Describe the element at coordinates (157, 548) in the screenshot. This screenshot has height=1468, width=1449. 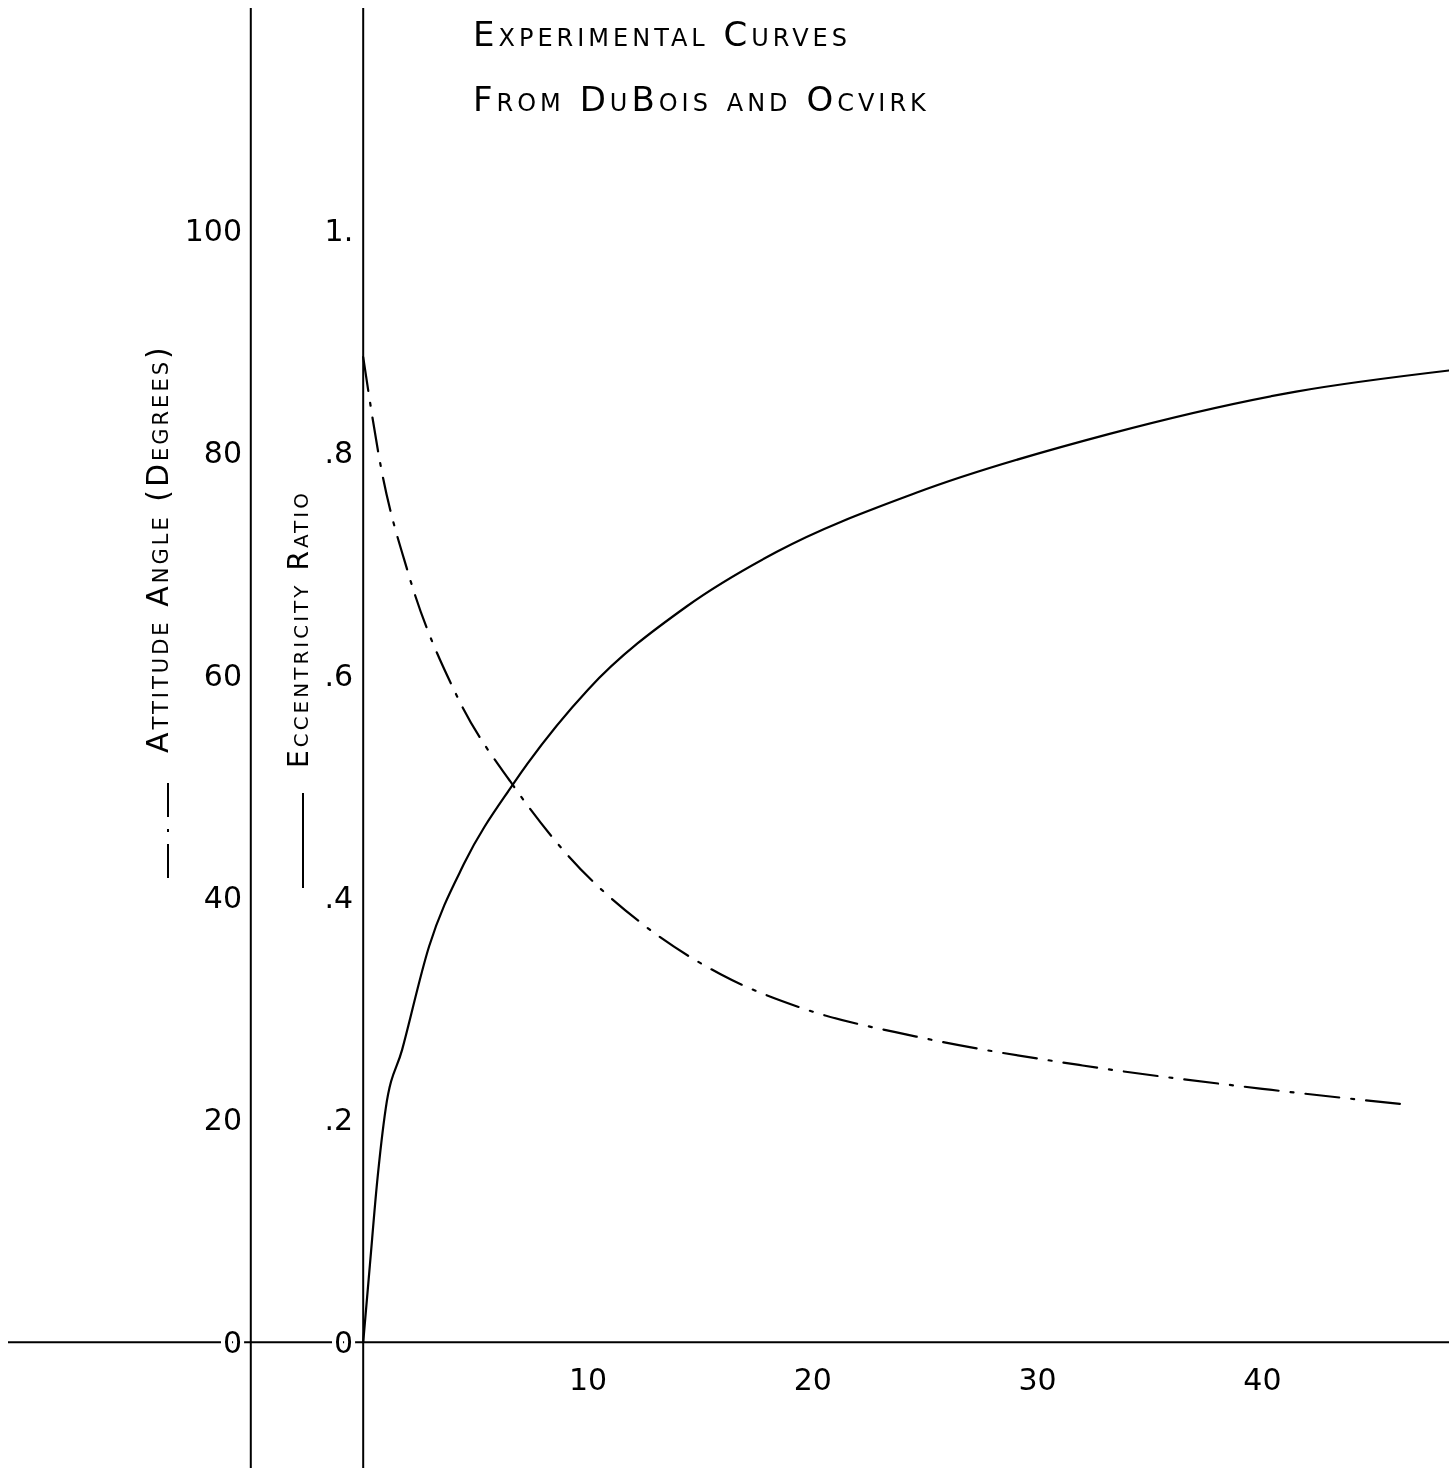
I see `y-axis-title: Attitude Angle (Degrees)` at that location.